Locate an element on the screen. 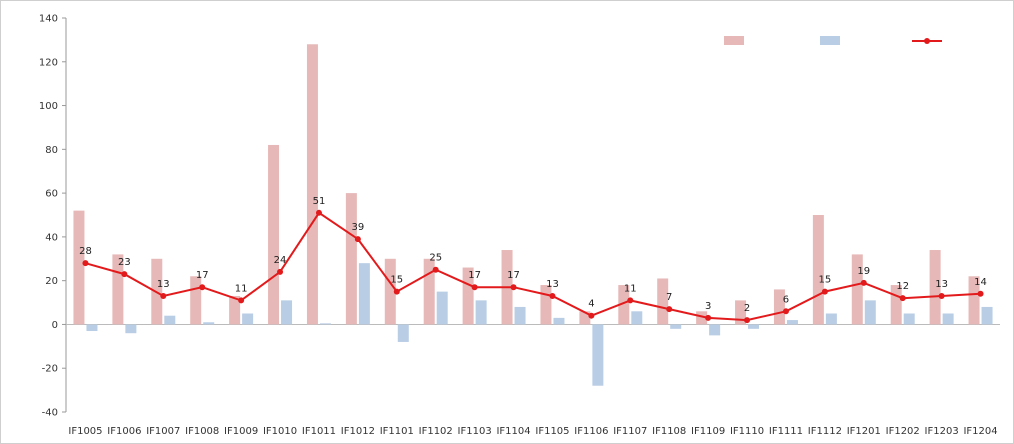 The image size is (1014, 444). x-tick-label: IF1102 is located at coordinates (436, 431).